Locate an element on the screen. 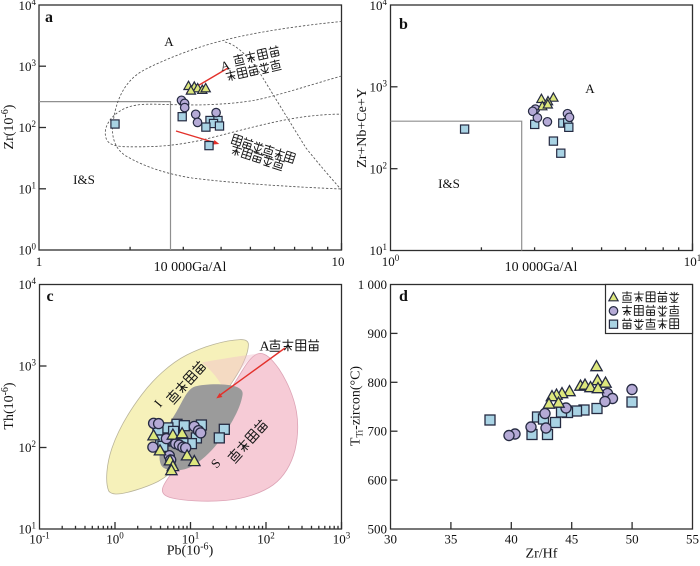 This screenshot has height=566, width=700. svg-text: 40 is located at coordinates (511, 539).